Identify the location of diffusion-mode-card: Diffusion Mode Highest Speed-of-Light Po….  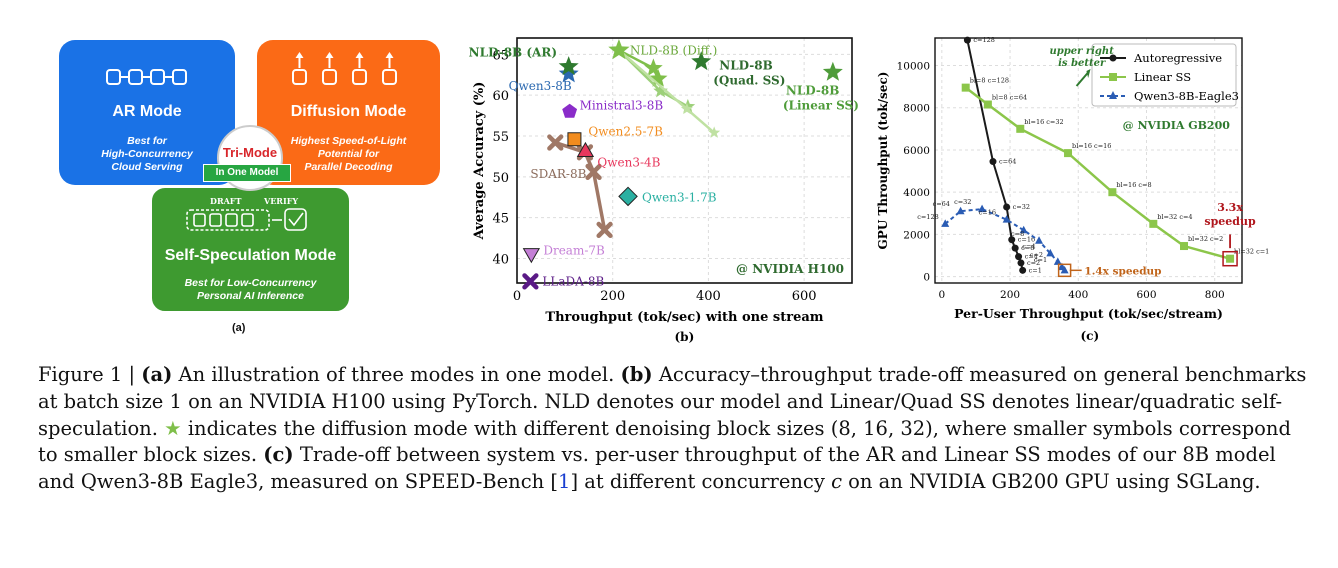
(348, 112).